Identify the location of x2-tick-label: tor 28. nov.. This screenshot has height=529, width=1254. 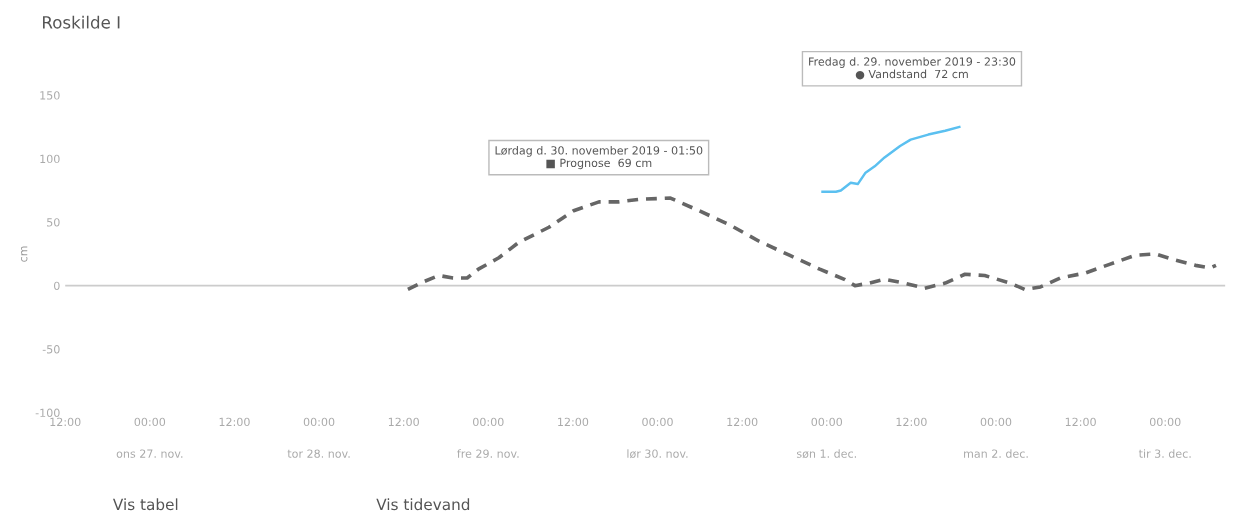
(318, 453).